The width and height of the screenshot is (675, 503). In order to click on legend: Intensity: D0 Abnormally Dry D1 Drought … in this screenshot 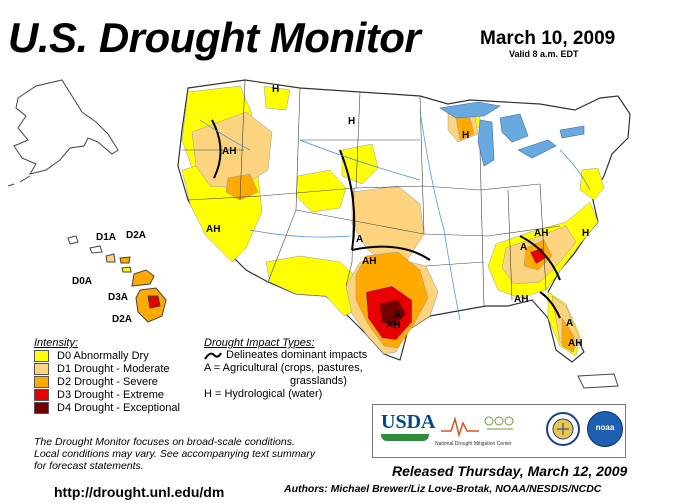, I will do `click(107, 375)`.